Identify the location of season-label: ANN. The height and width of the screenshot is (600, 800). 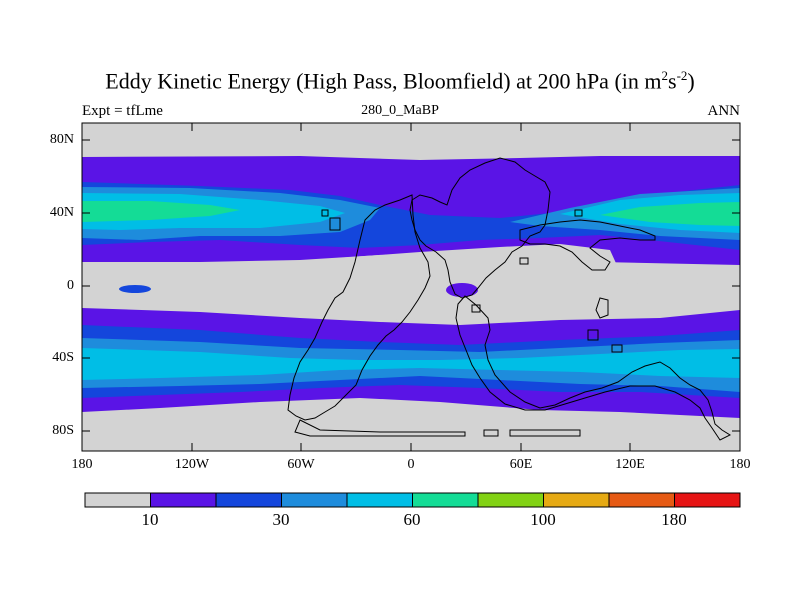
(724, 111).